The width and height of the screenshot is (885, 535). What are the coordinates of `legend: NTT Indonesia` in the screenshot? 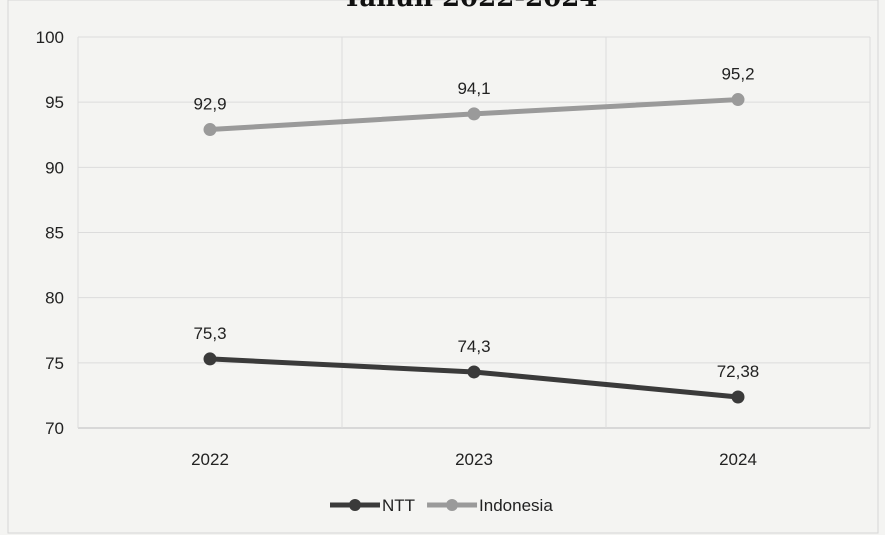 It's located at (441, 505).